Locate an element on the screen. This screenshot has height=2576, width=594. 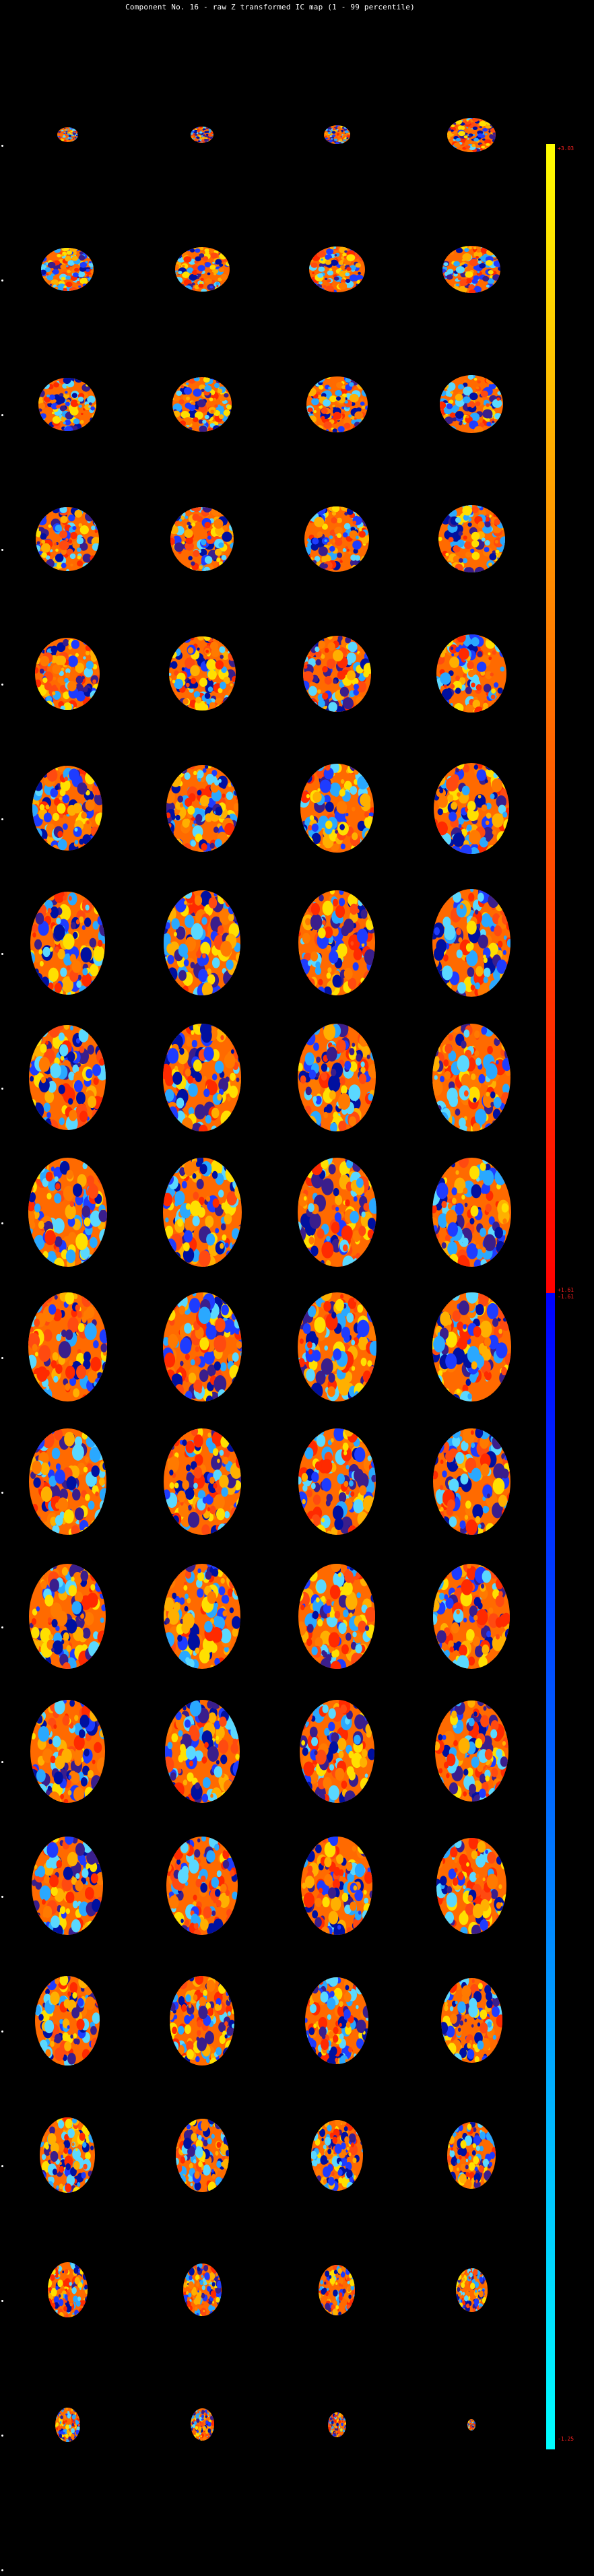
colorbar-mid-label-lower: -1.61 is located at coordinates (566, 1297).